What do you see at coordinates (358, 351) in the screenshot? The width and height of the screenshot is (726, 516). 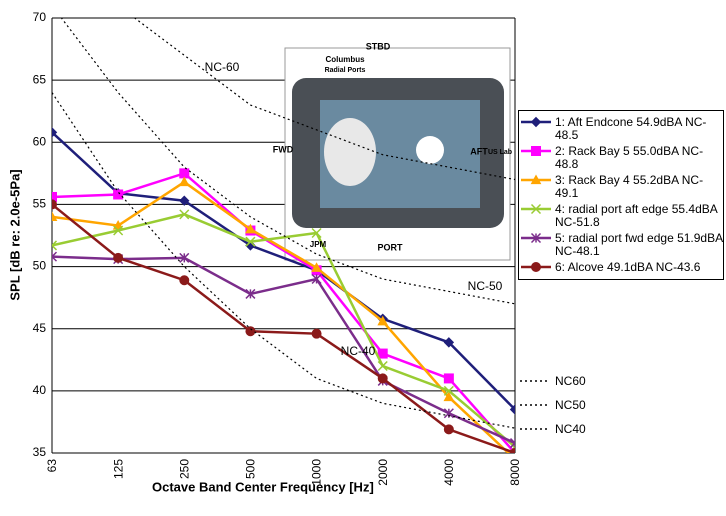 I see `annotation: NC-40` at bounding box center [358, 351].